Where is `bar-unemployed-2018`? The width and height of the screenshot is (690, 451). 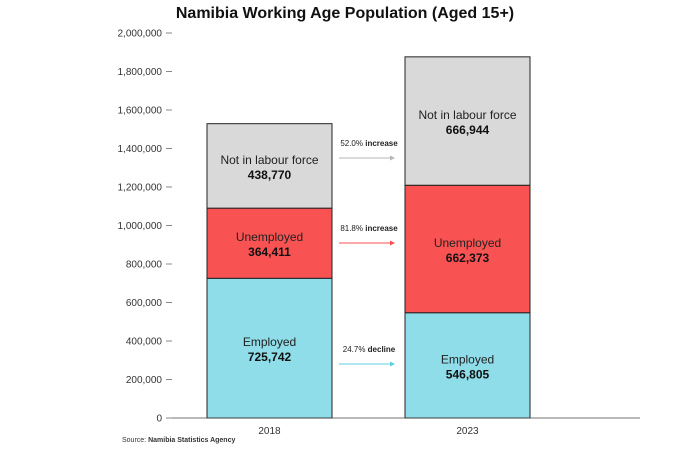
bar-unemployed-2018 is located at coordinates (269, 243).